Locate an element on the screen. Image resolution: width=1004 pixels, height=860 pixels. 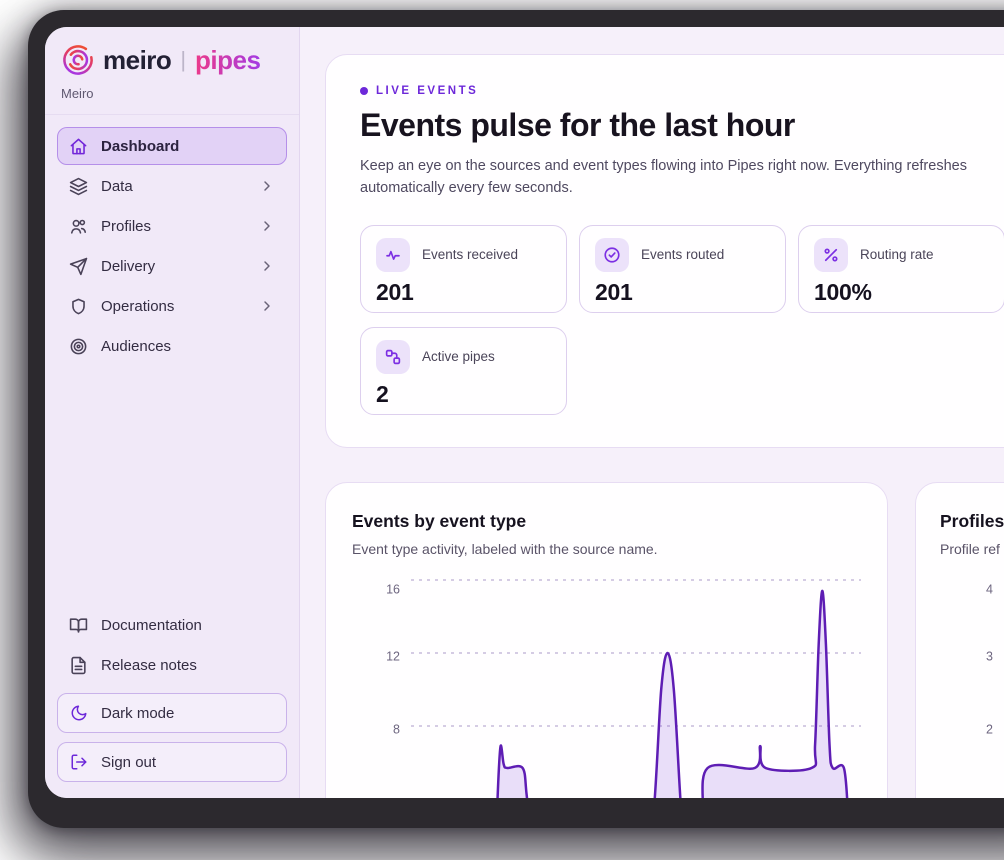
sidebar-item-operations: Operations is located at coordinates (172, 306).